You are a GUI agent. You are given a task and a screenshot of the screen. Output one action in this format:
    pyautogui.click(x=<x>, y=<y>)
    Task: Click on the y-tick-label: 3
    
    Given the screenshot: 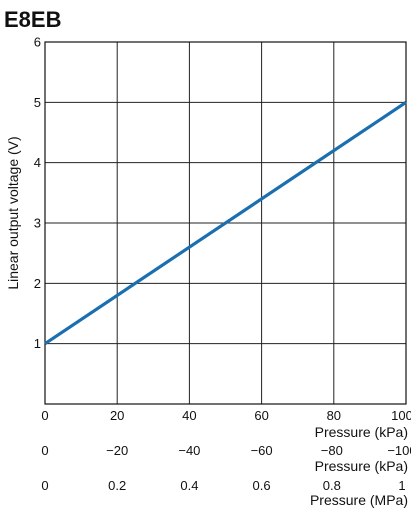 What is the action you would take?
    pyautogui.click(x=37, y=223)
    